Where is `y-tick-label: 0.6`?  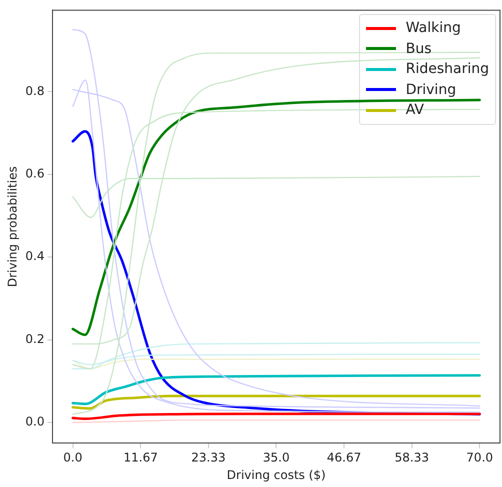 y-tick-label: 0.6 is located at coordinates (34, 173).